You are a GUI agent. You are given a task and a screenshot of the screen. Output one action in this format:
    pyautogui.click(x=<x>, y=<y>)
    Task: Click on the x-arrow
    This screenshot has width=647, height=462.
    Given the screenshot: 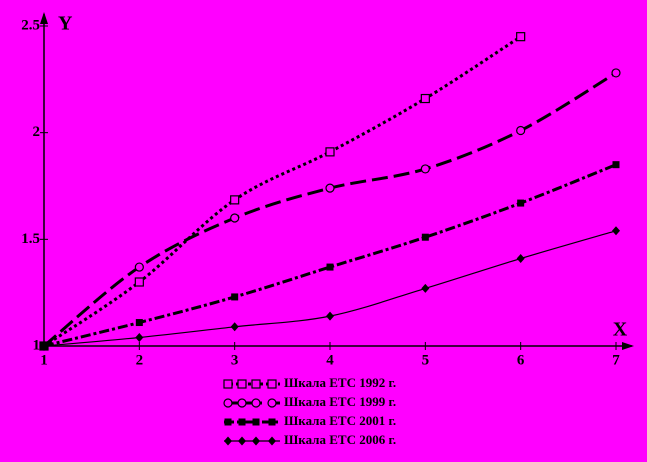 What is the action you would take?
    pyautogui.click(x=628, y=346)
    